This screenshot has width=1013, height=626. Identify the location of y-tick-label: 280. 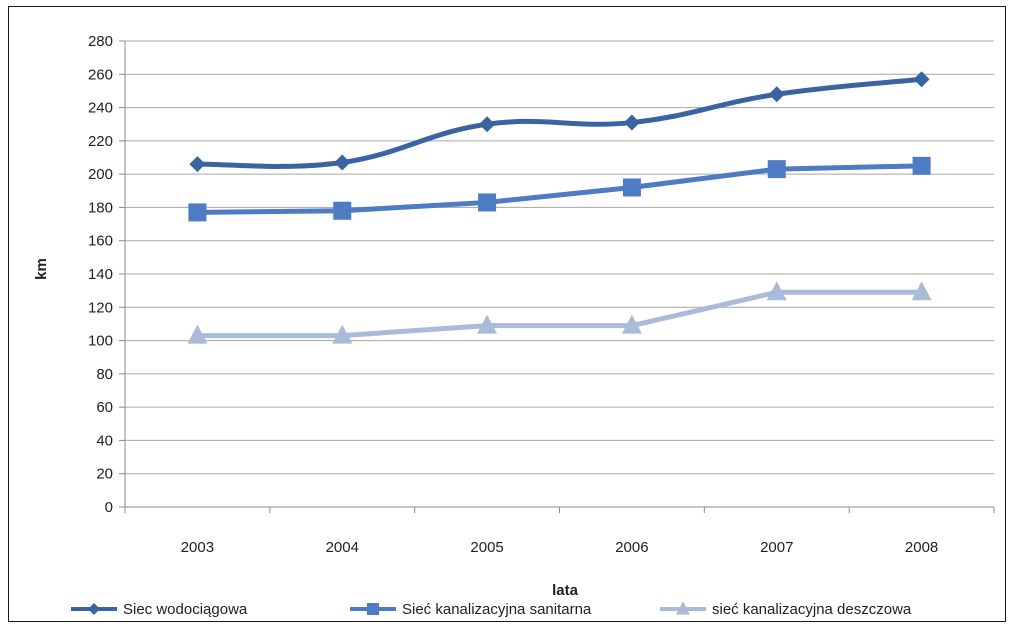
(100, 41).